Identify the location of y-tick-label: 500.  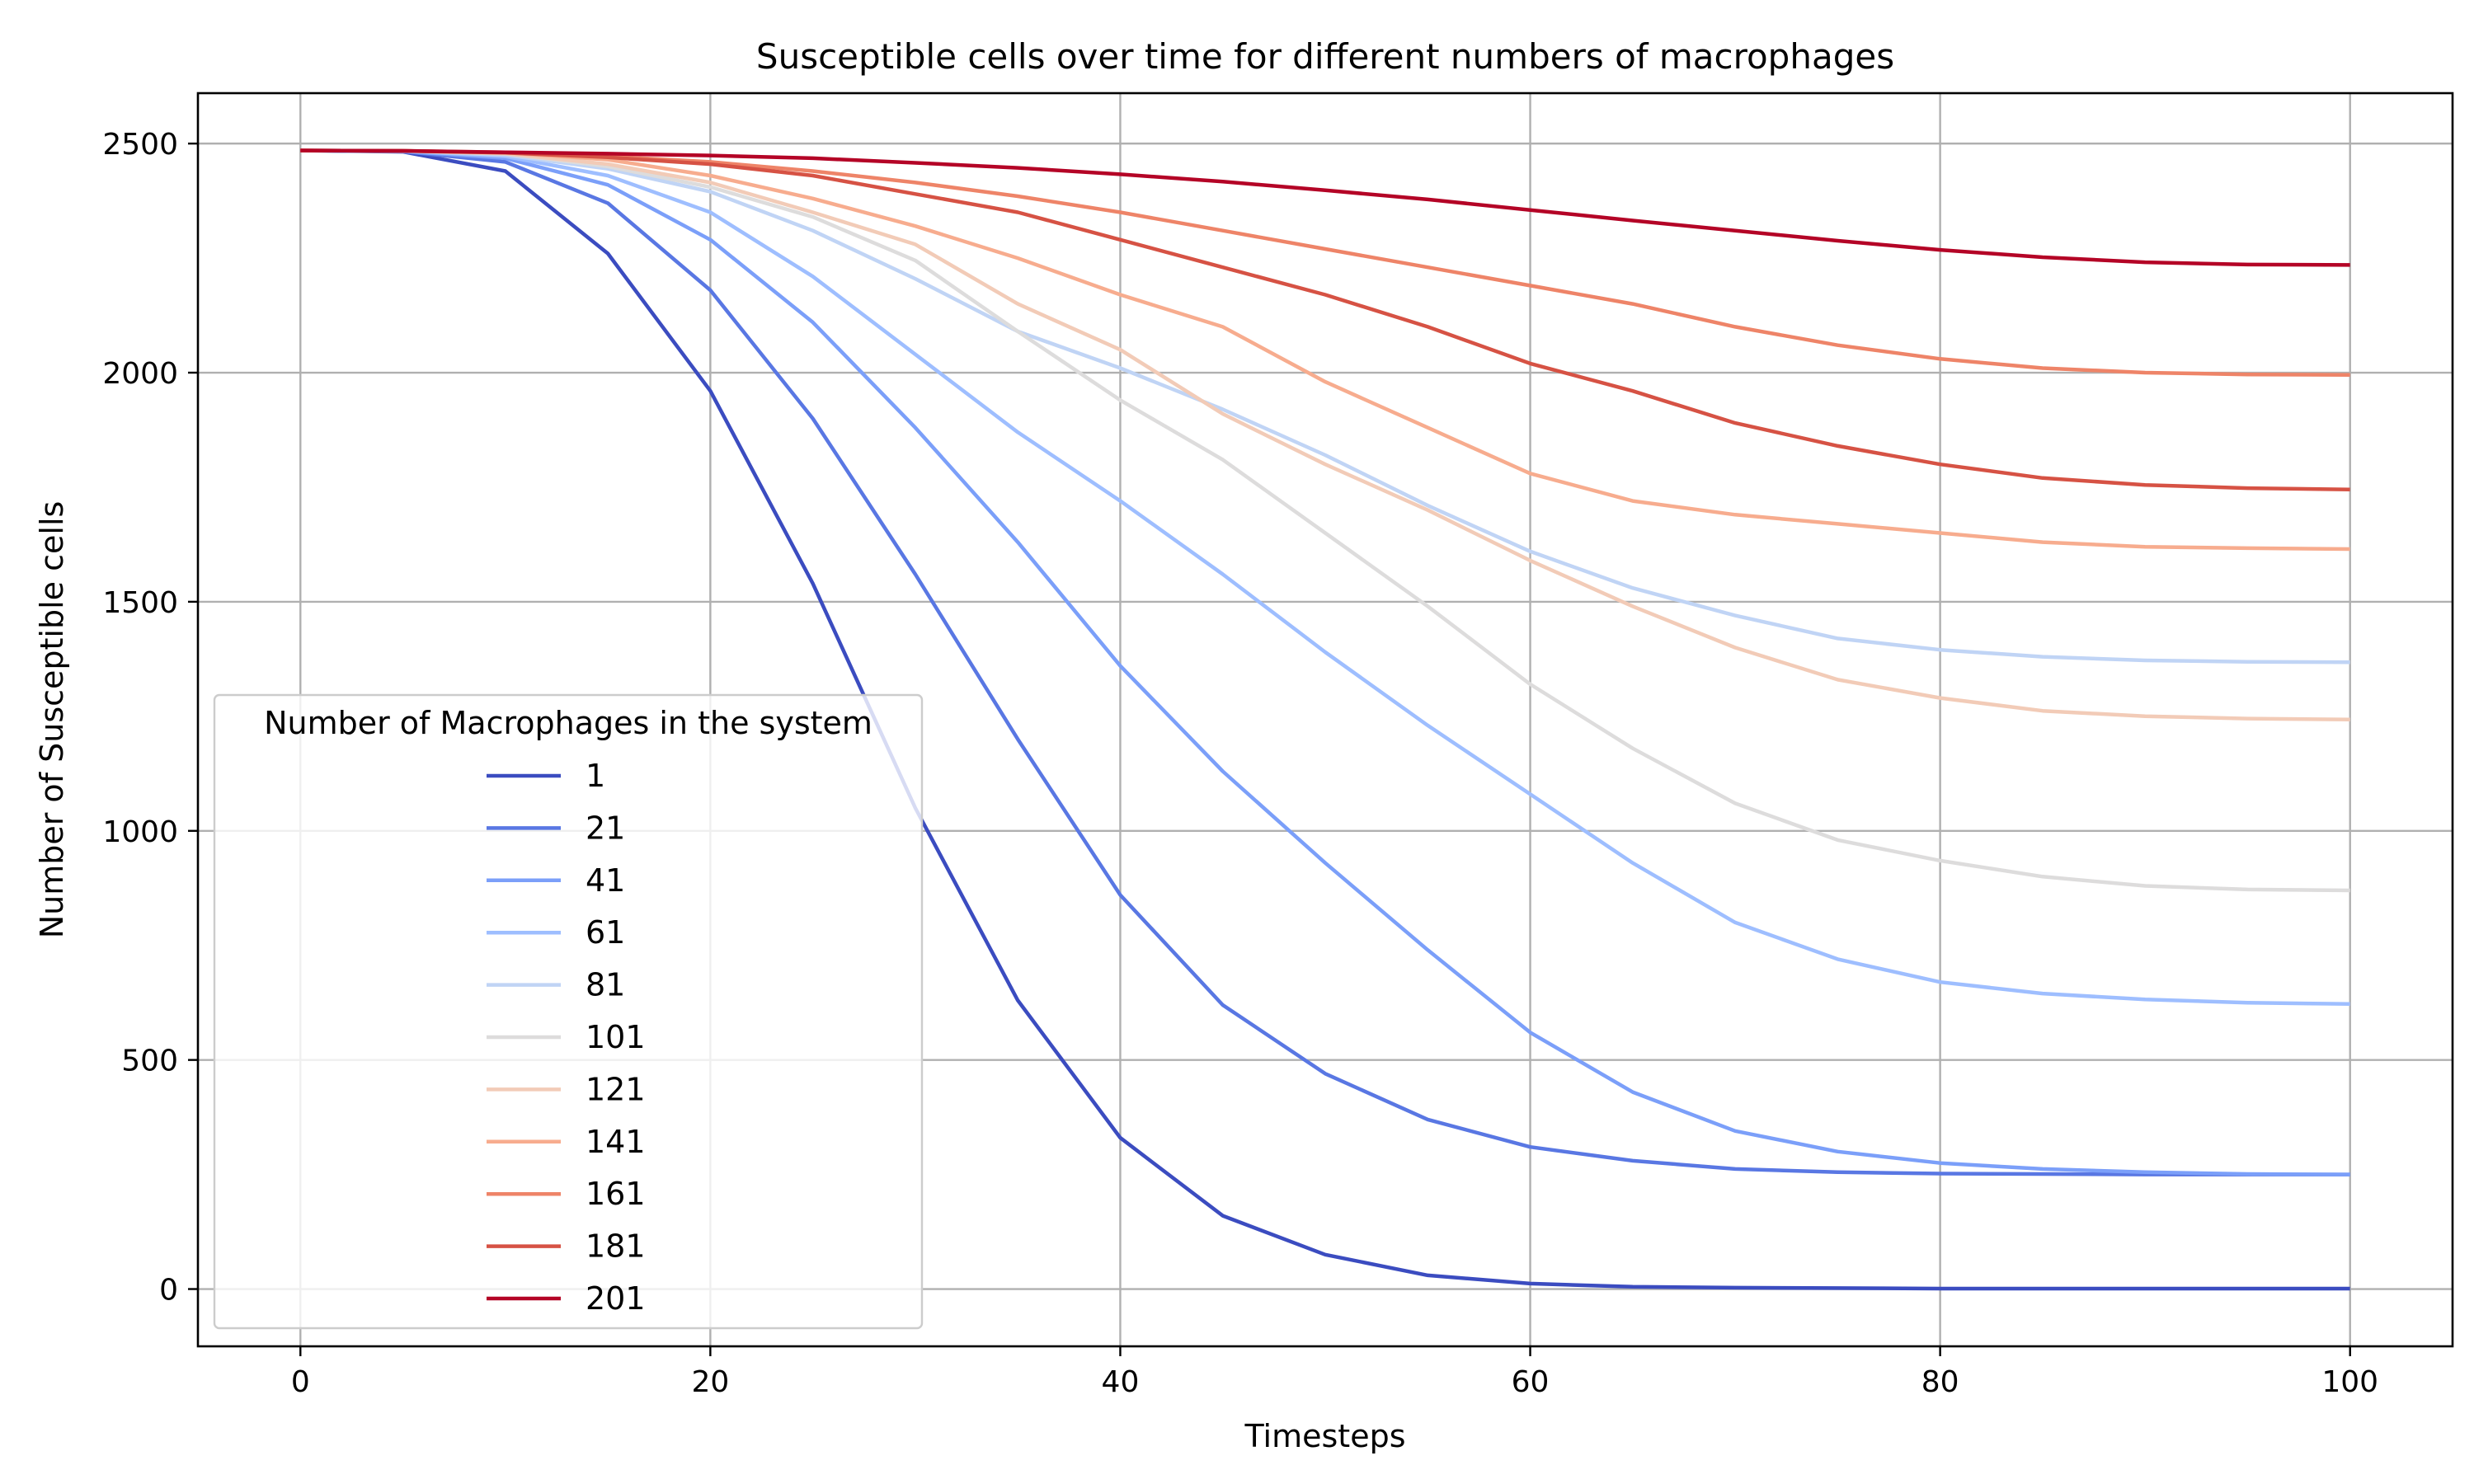
(149, 1061).